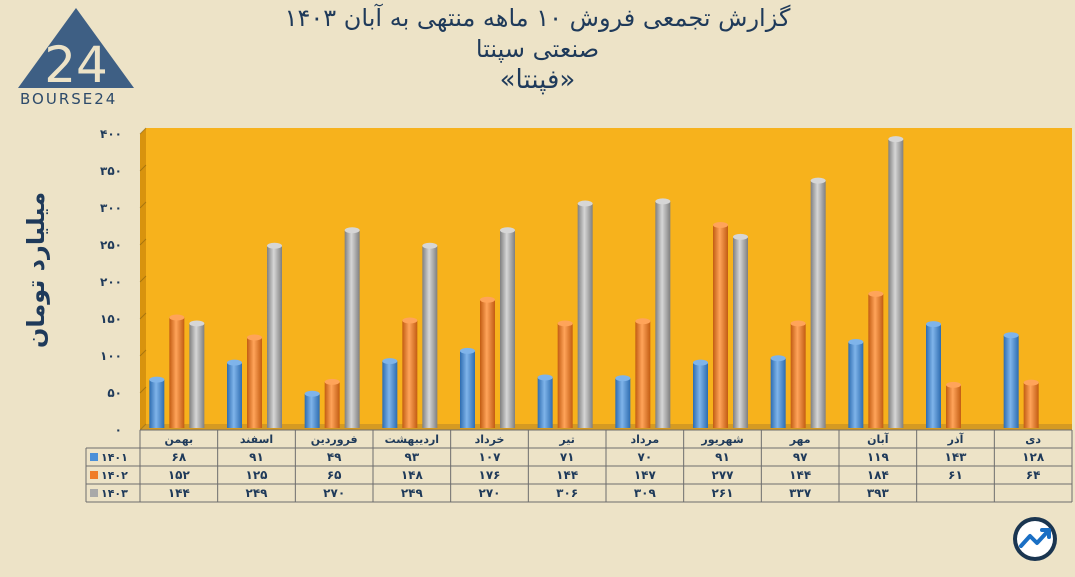 This screenshot has width=1075, height=577. What do you see at coordinates (1033, 439) in the screenshot?
I see `x-tick-label-دی: دی` at bounding box center [1033, 439].